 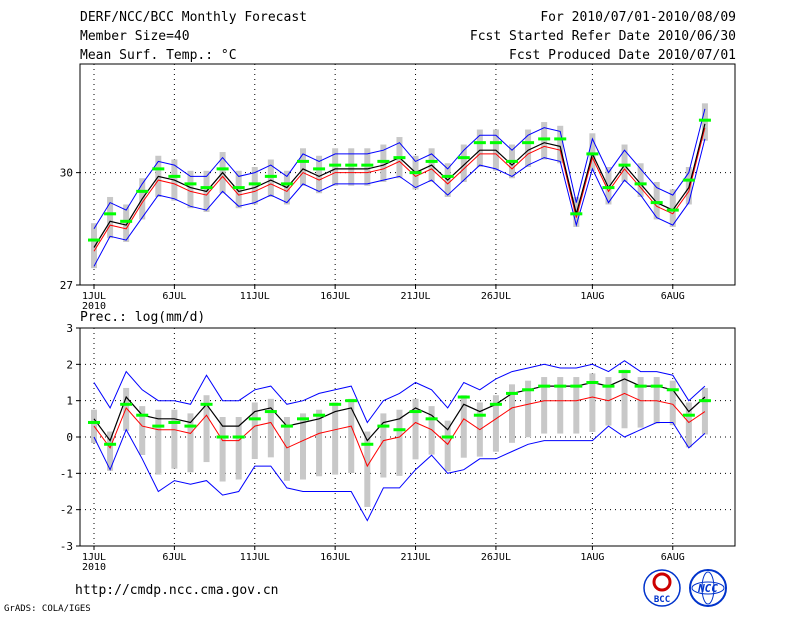 What do you see at coordinates (47, 609) in the screenshot?
I see `grads-credit: GrADS: COLA/IGES` at bounding box center [47, 609].